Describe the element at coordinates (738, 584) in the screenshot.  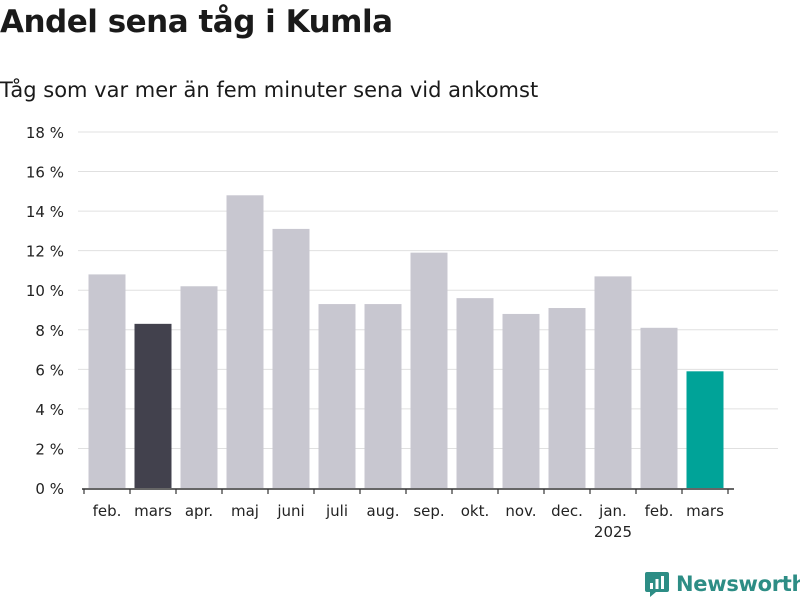
I see `brand-name: Newsworthy` at that location.